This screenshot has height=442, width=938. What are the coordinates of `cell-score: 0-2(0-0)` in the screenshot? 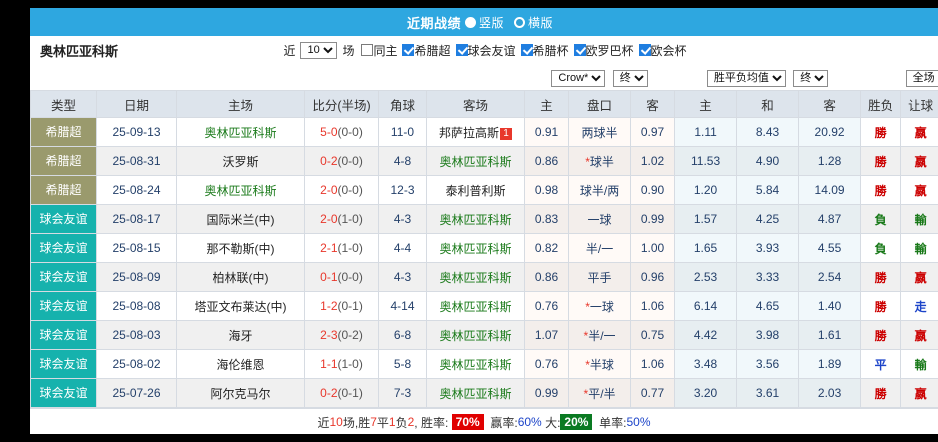 It's located at (341, 161).